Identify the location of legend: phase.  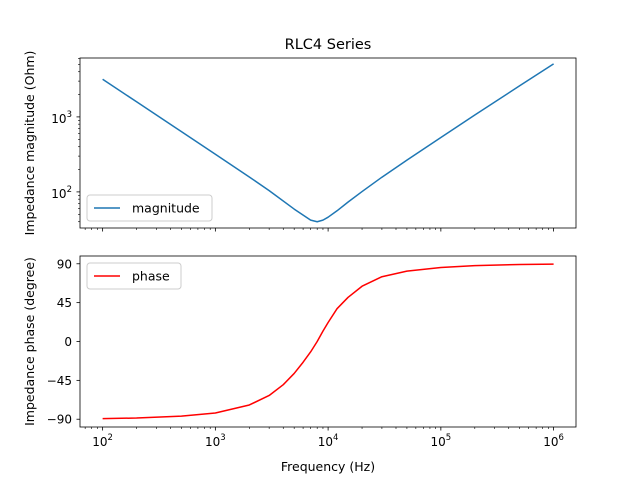
(134, 276).